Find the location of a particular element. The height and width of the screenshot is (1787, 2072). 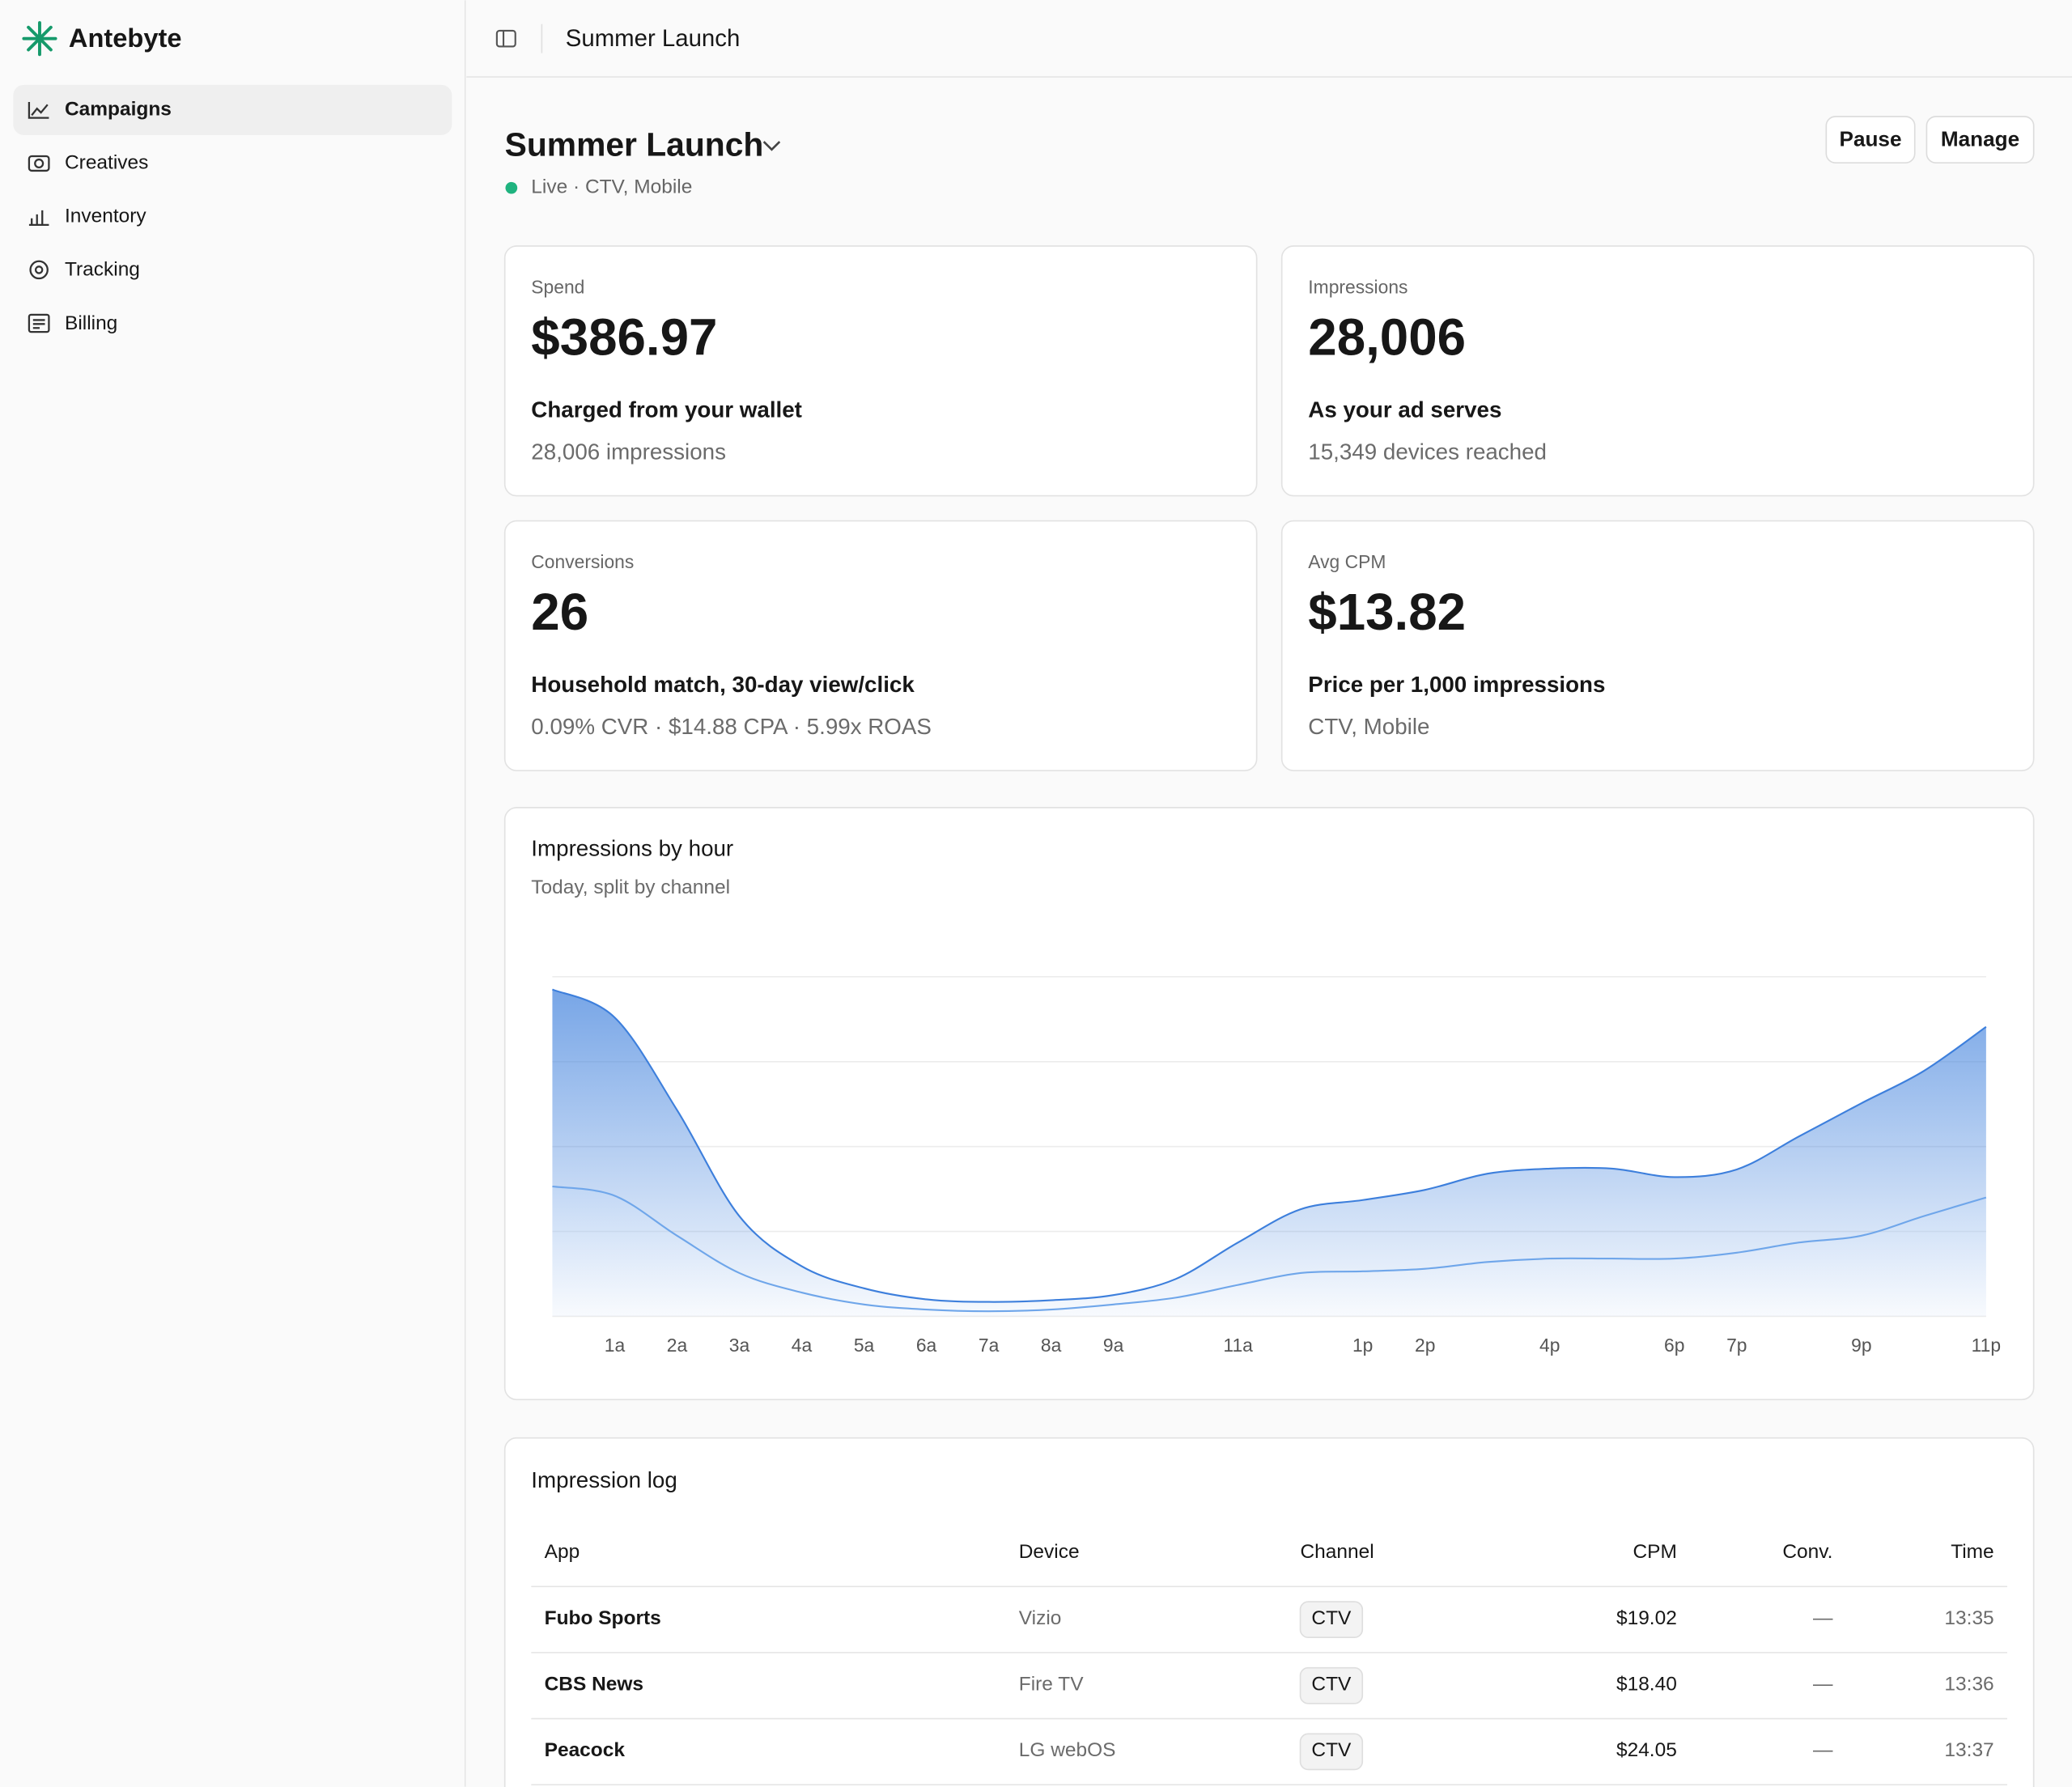

campaign-dropdown is located at coordinates (771, 146).